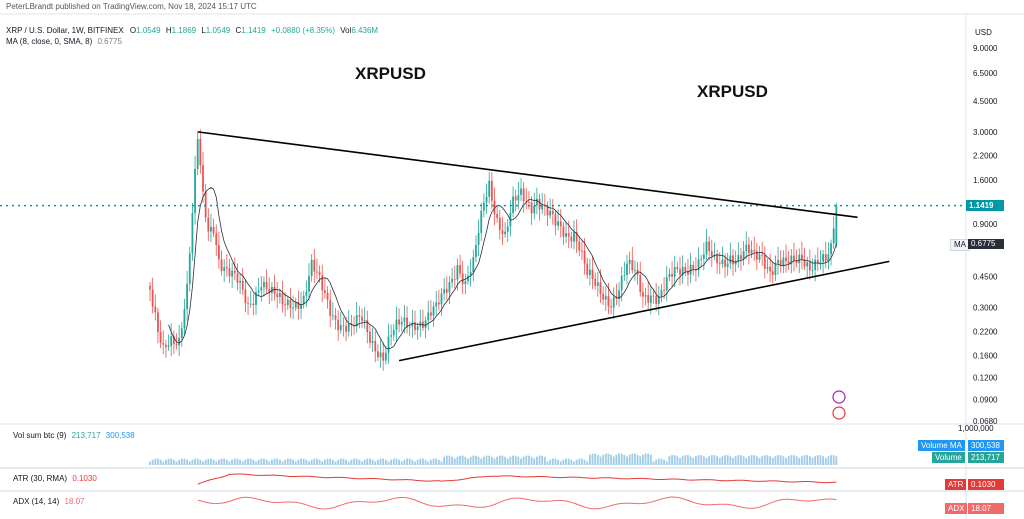 The width and height of the screenshot is (1024, 519). What do you see at coordinates (74, 435) in the screenshot?
I see `volume-legend: Vol sum btc (9) 213,717 300,538` at bounding box center [74, 435].